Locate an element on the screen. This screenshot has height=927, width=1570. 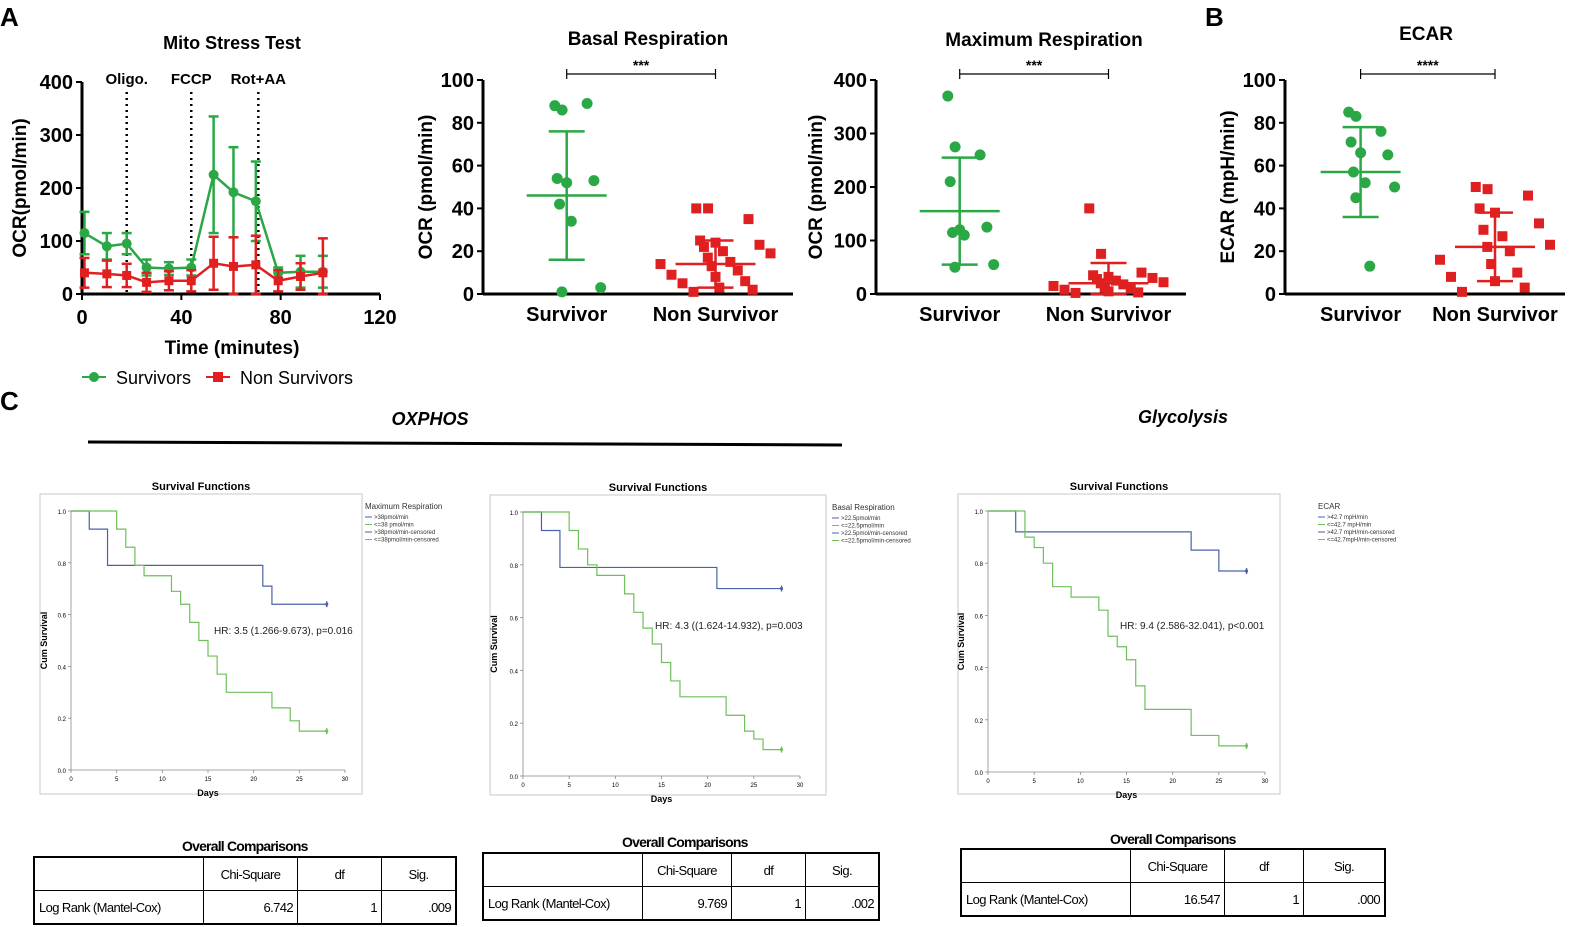
basal-y-tick-label: 80 is located at coordinates (463, 124).